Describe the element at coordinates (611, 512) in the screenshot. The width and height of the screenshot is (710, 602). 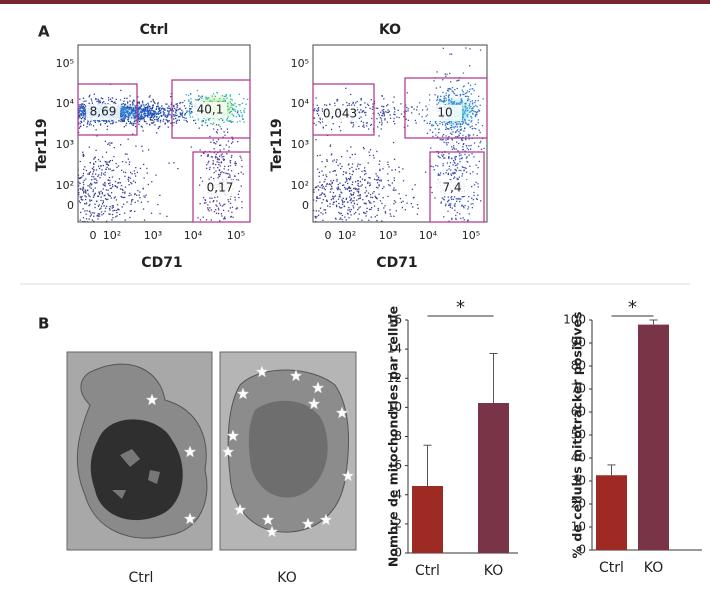
I see `bar` at that location.